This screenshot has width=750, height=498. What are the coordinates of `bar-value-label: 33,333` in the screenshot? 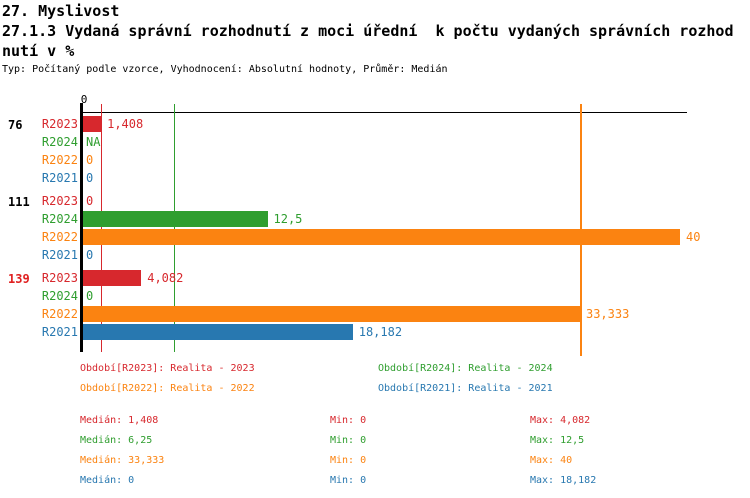 It's located at (607, 314).